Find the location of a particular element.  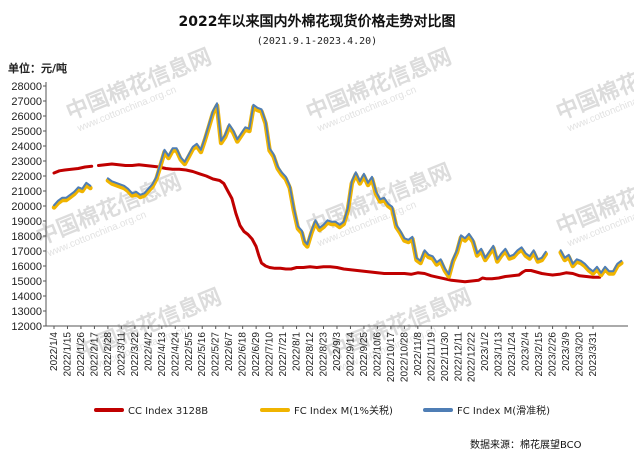

x-tick-label: 2022/11/30 is located at coordinates (445, 357).